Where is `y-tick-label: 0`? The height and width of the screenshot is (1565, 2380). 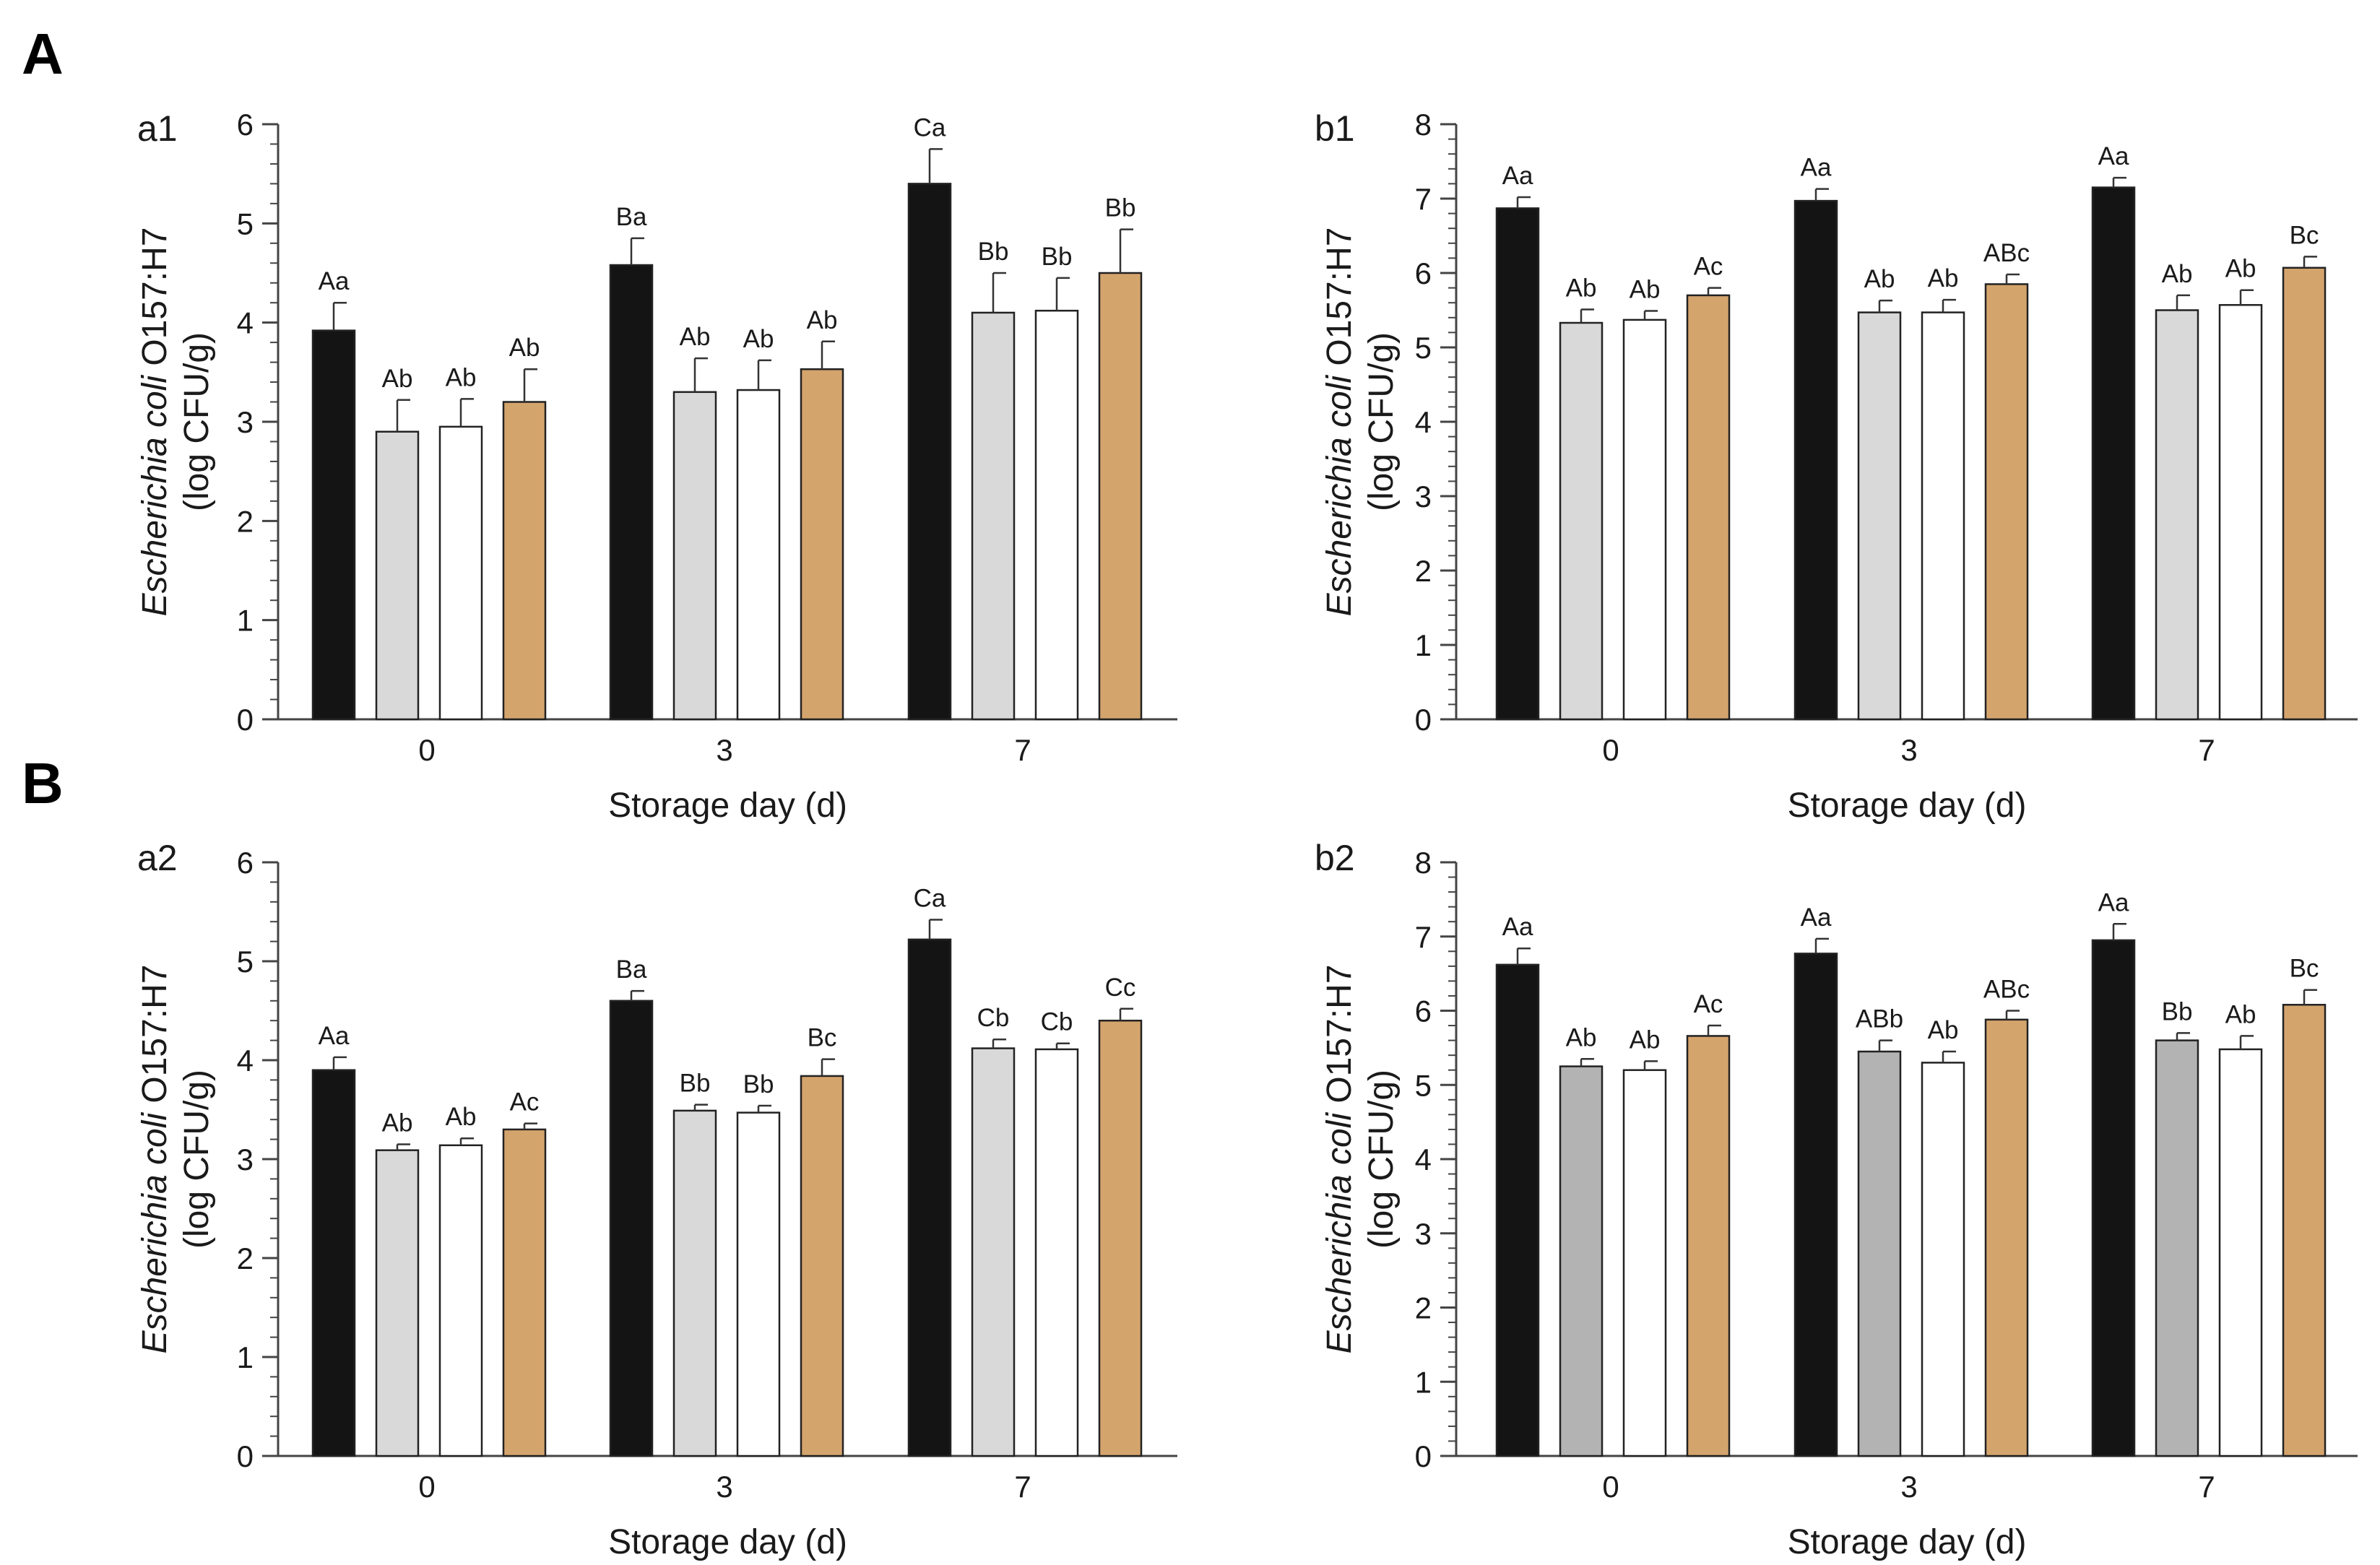 y-tick-label: 0 is located at coordinates (245, 1456).